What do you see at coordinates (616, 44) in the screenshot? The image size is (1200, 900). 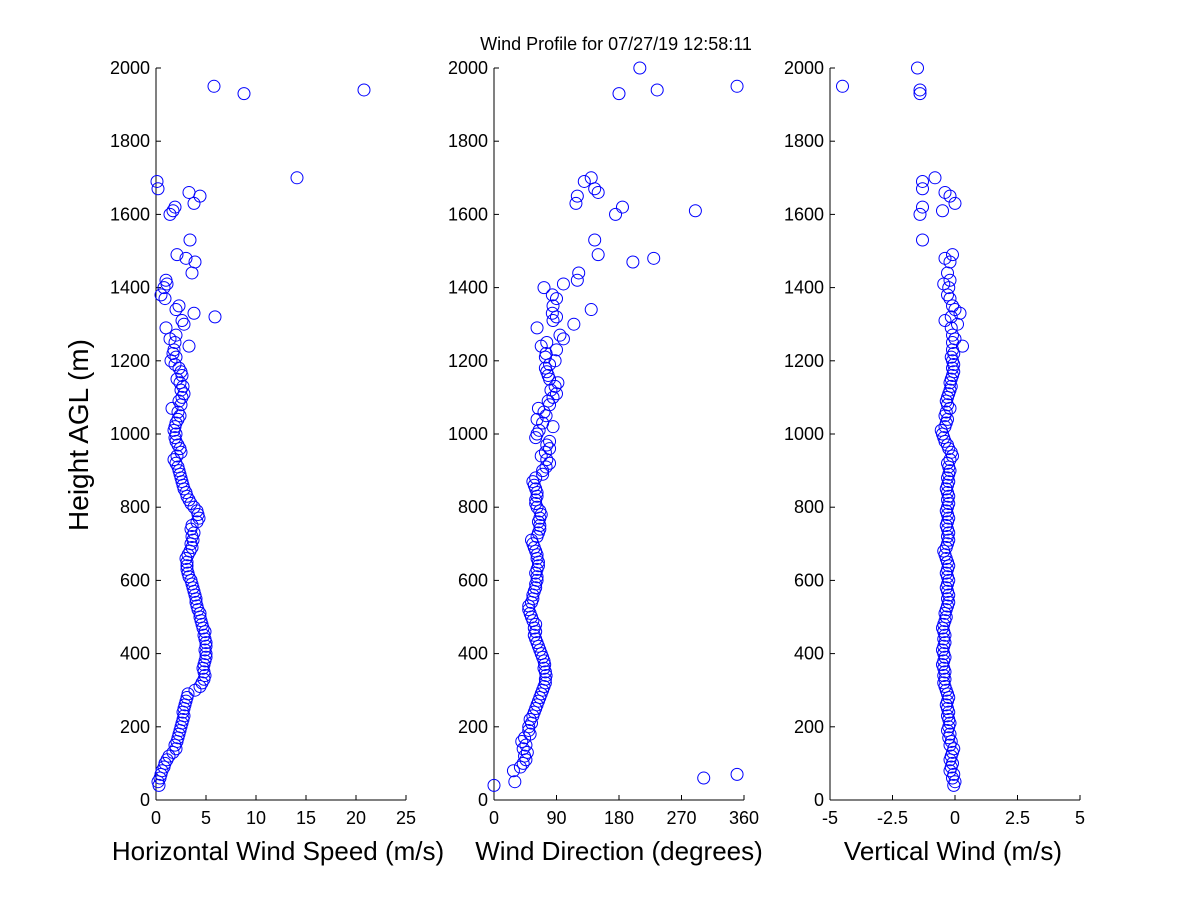 I see `figure-title: Wind Profile for 07/27/19 12:58:11` at bounding box center [616, 44].